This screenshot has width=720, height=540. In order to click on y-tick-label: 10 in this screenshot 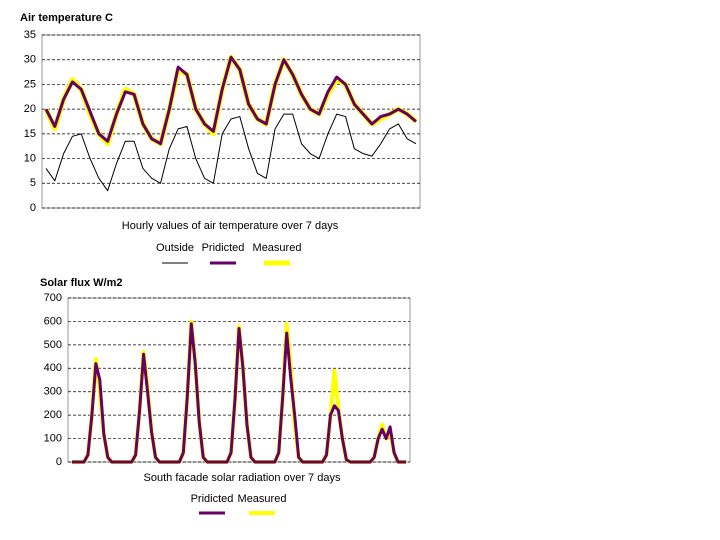, I will do `click(30, 158)`.